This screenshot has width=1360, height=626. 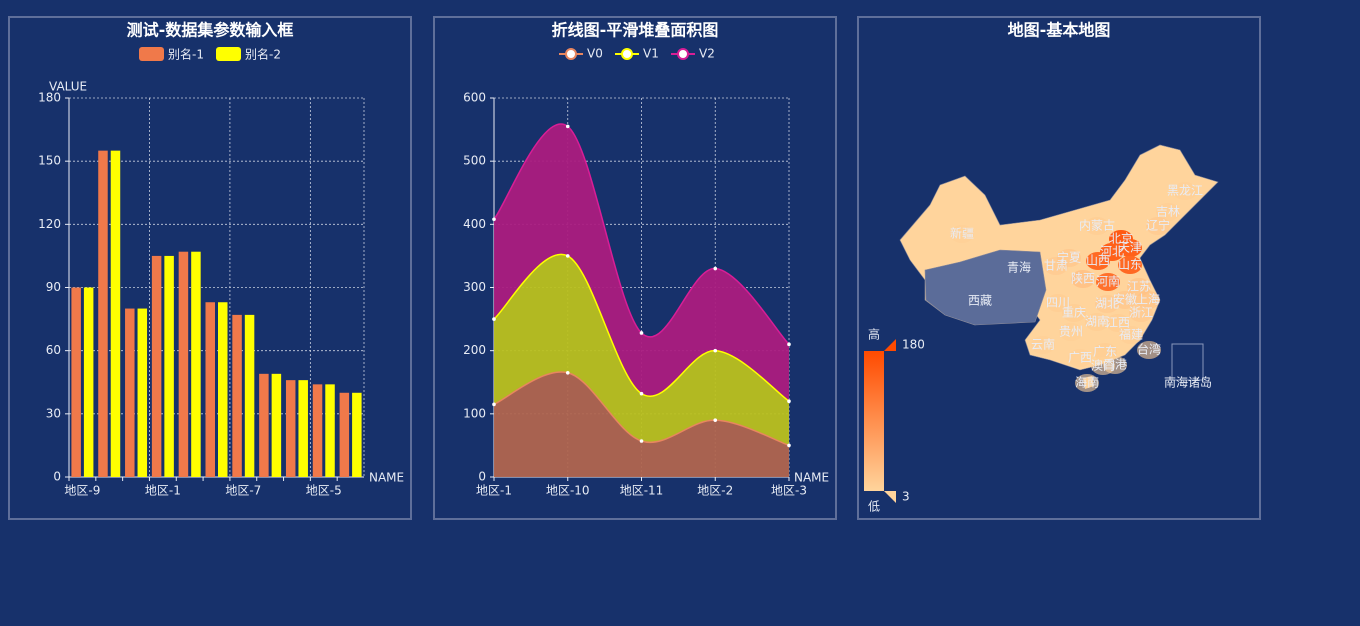 I want to click on region-label: 重庆, so click(x=1074, y=313).